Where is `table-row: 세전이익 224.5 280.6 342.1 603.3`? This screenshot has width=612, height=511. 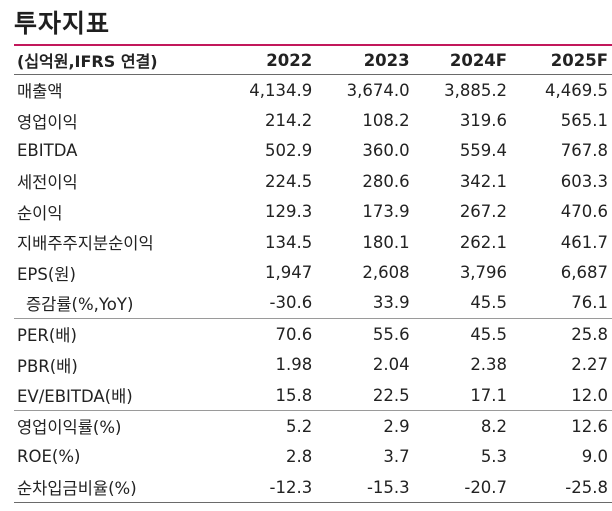 table-row: 세전이익 224.5 280.6 342.1 603.3 is located at coordinates (313, 181).